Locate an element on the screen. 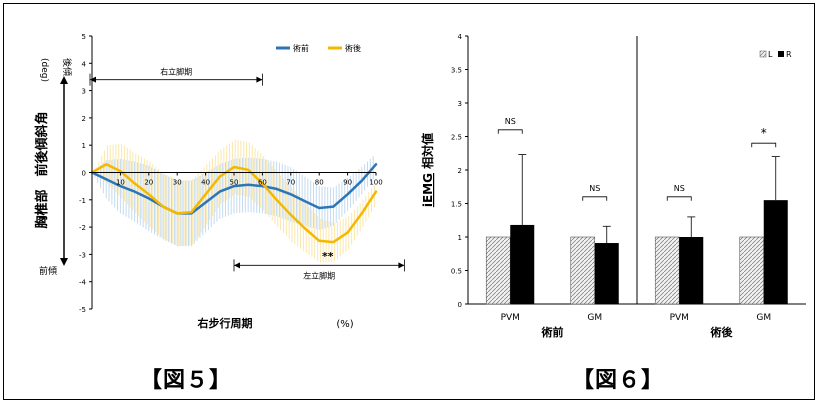  f5-y-tick-label: 2 is located at coordinates (84, 119).